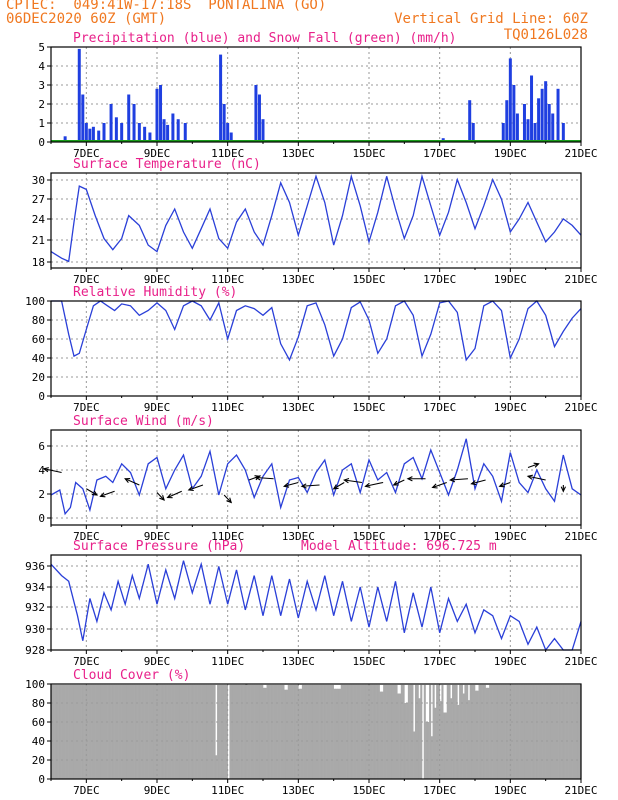  I want to click on wind-vector-head, so click(452, 480).